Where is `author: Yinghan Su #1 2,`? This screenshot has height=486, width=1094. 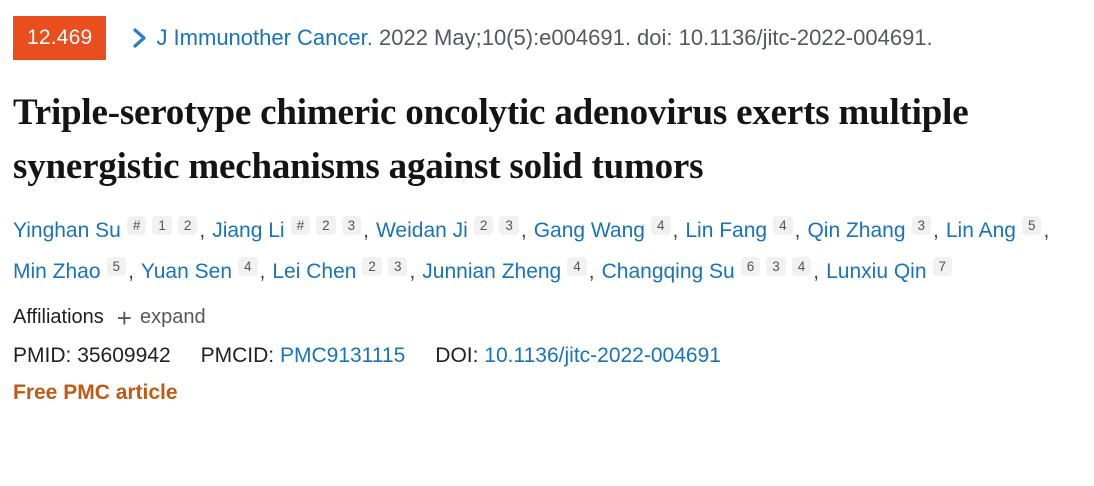
author: Yinghan Su #1 2, is located at coordinates (109, 231).